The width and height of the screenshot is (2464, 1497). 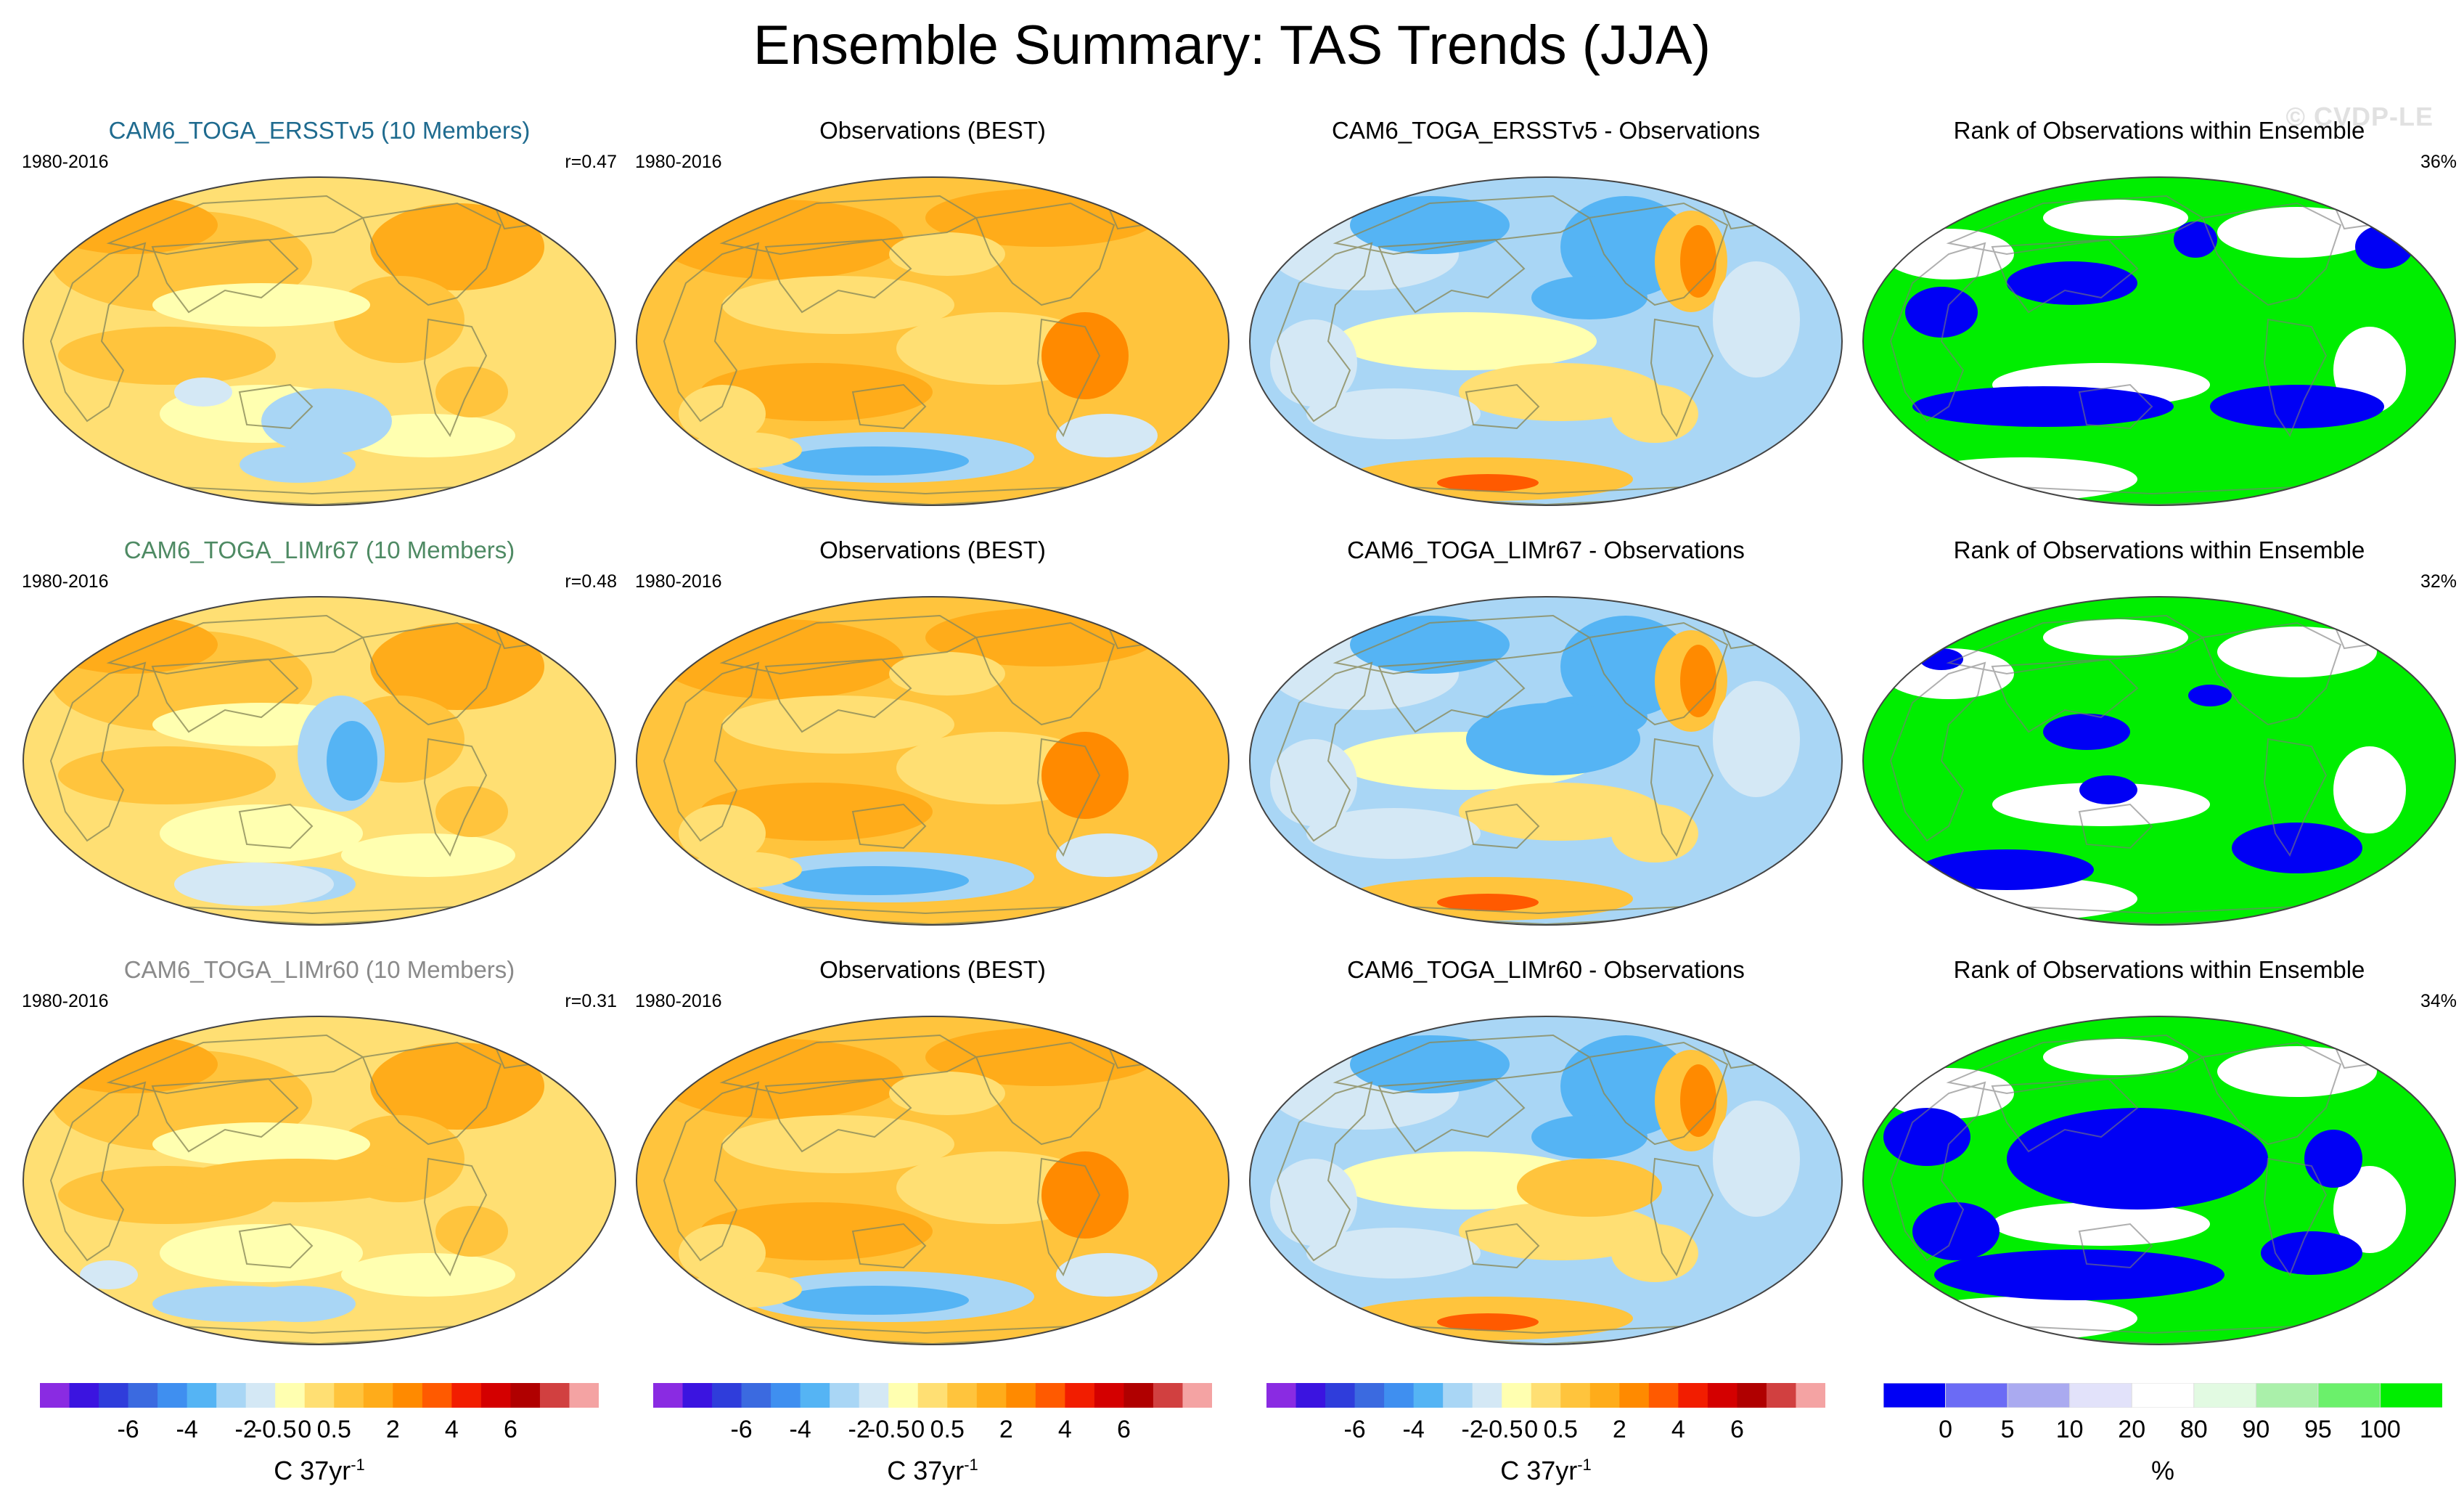 I want to click on rank-colorbar-tick: 10, so click(x=2069, y=1429).